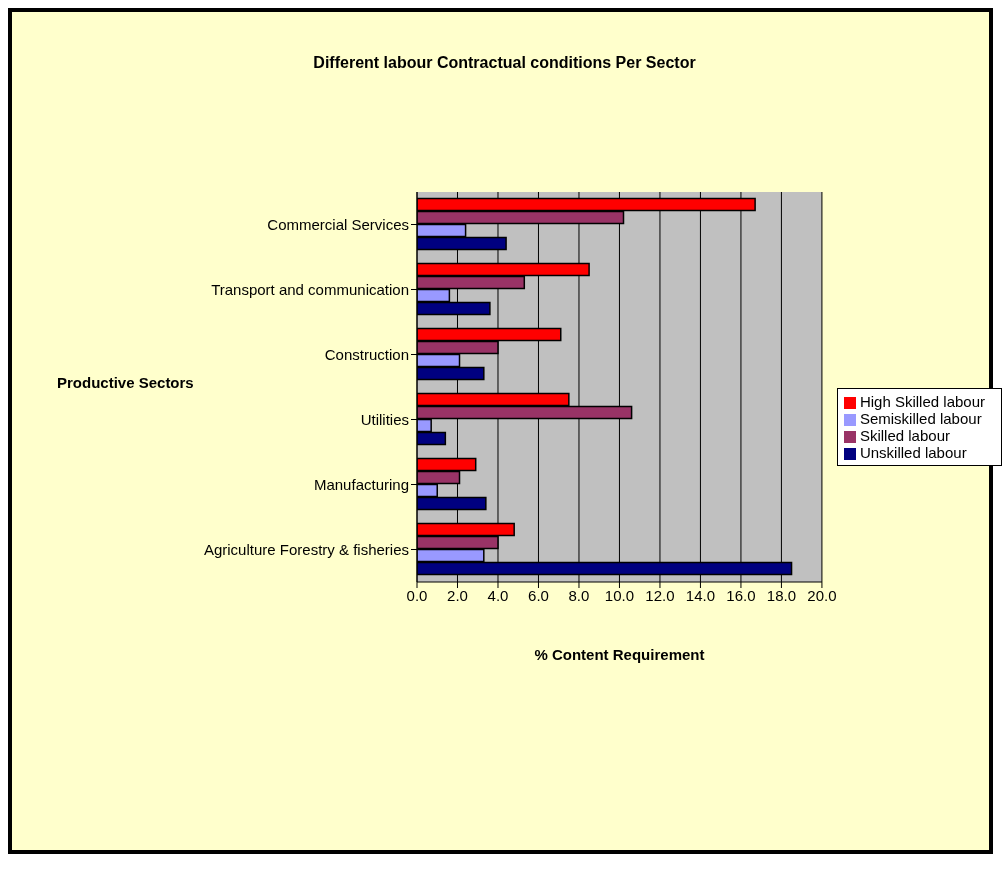 This screenshot has width=1007, height=872. What do you see at coordinates (125, 382) in the screenshot?
I see `y-axis-title: Productive Sectors` at bounding box center [125, 382].